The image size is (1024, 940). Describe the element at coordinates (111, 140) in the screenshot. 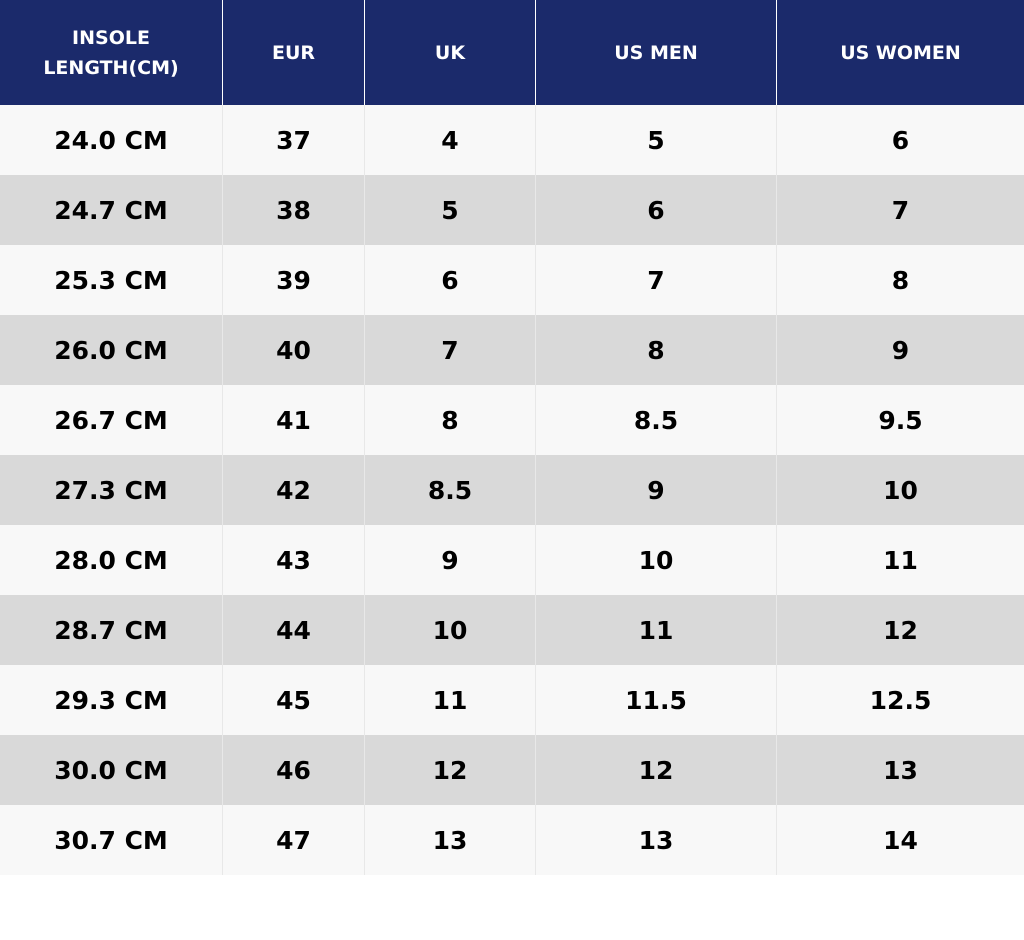

I see `table-cell: 24.0 CM` at that location.